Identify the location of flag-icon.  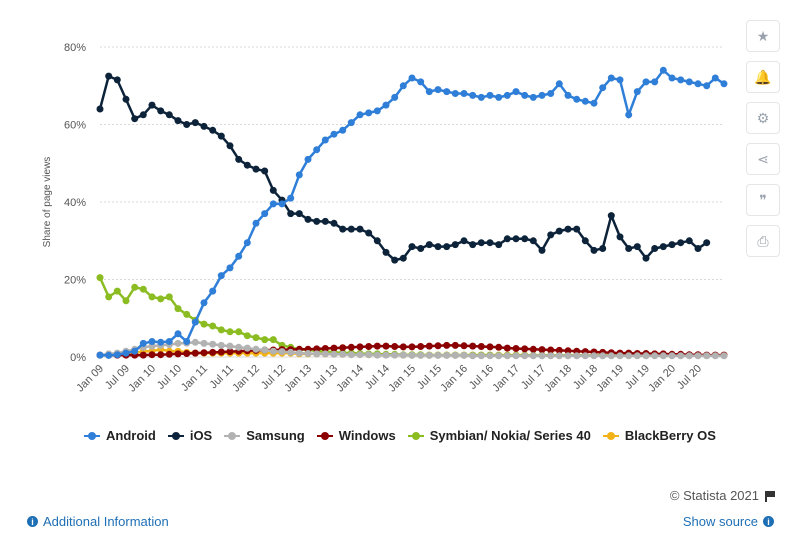
(770, 496).